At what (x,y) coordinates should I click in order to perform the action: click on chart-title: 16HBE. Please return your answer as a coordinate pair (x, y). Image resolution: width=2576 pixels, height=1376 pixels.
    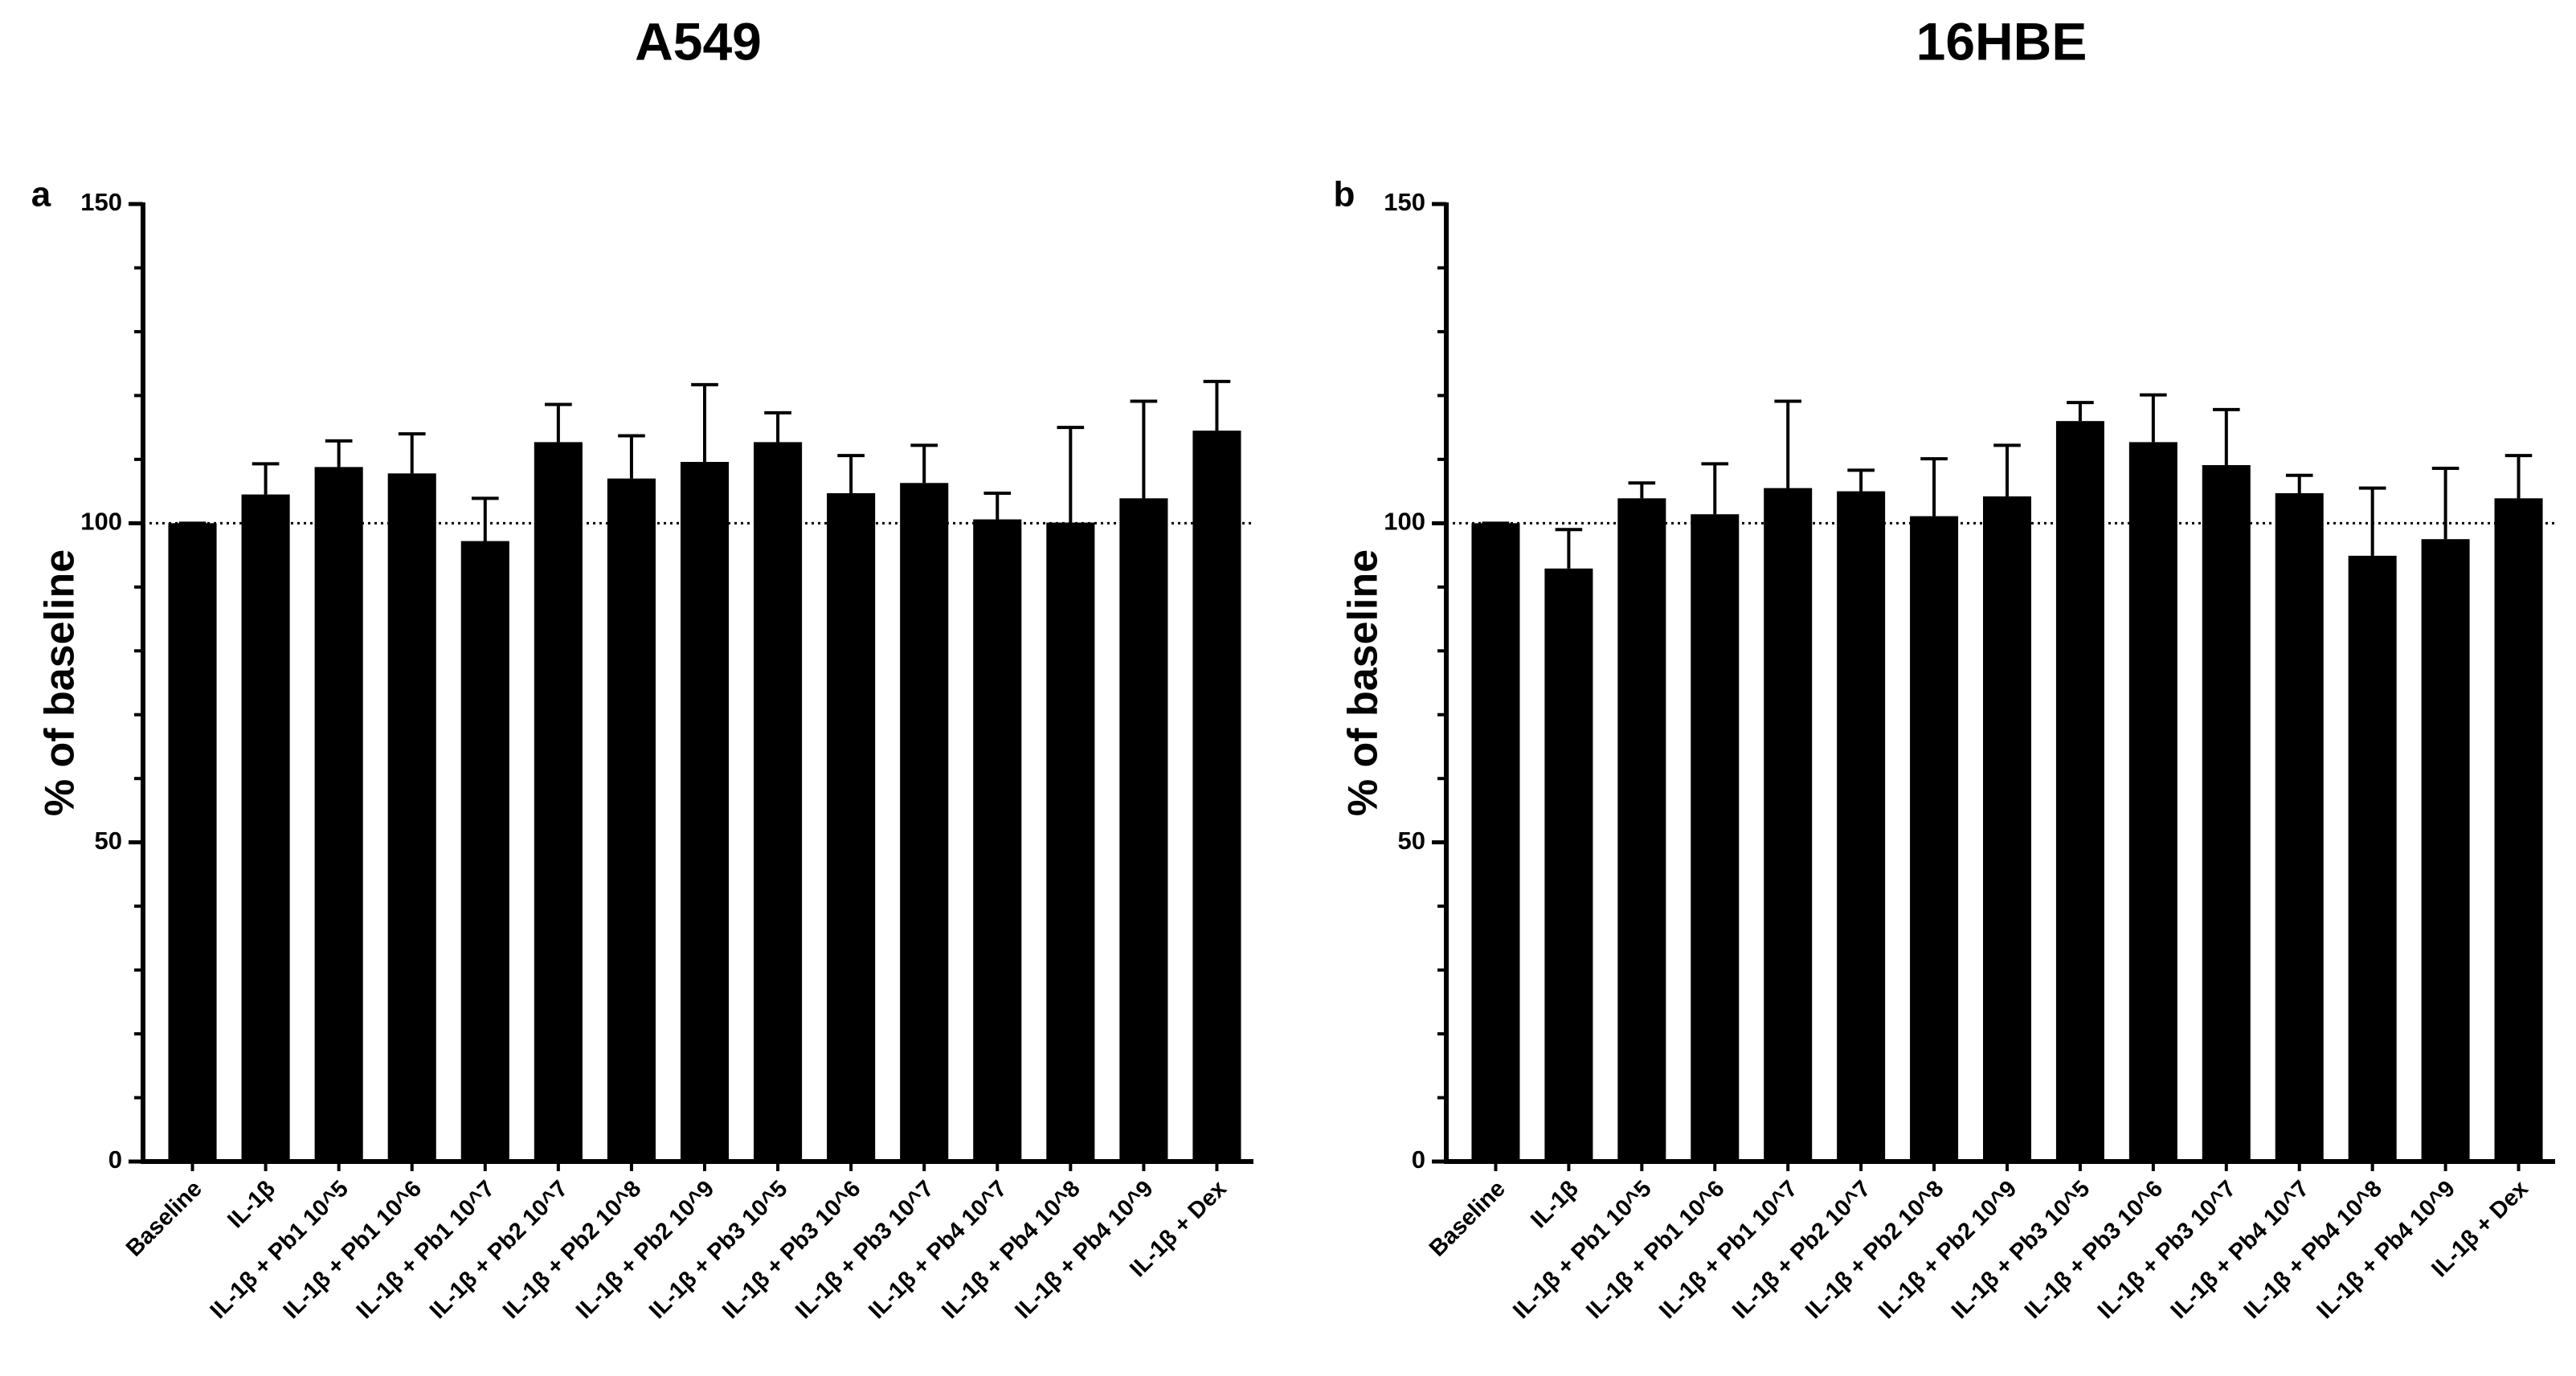
    Looking at the image, I should click on (2002, 41).